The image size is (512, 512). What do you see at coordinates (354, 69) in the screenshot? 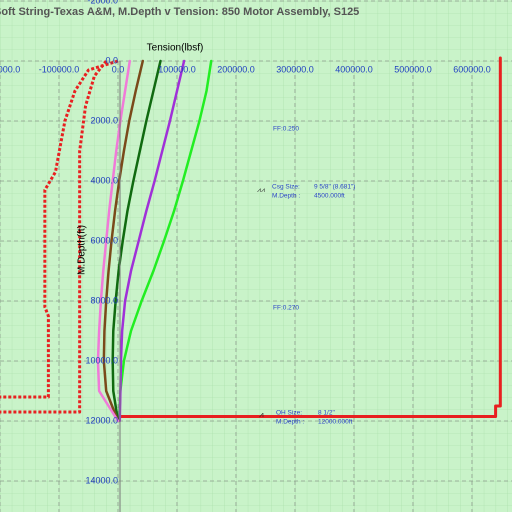
I see `x-tick-label: 400000.0` at bounding box center [354, 69].